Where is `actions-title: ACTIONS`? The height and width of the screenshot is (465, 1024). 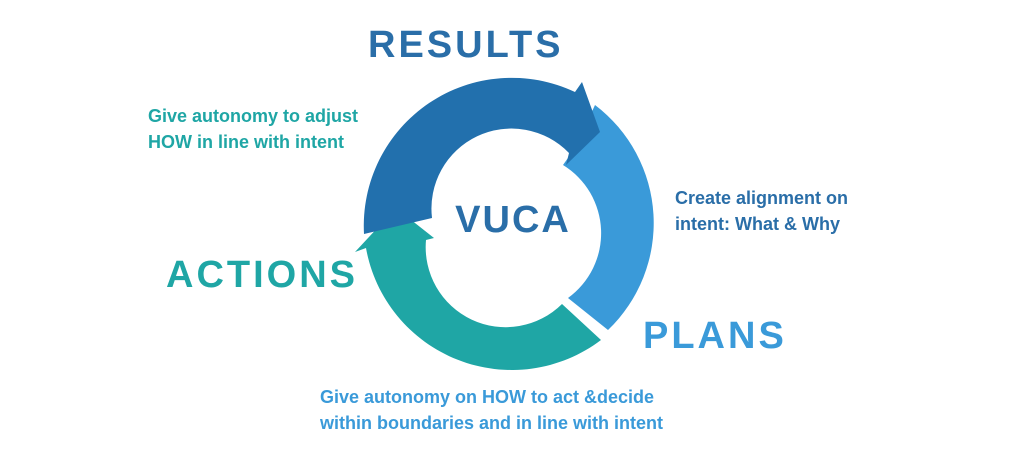 actions-title: ACTIONS is located at coordinates (262, 275).